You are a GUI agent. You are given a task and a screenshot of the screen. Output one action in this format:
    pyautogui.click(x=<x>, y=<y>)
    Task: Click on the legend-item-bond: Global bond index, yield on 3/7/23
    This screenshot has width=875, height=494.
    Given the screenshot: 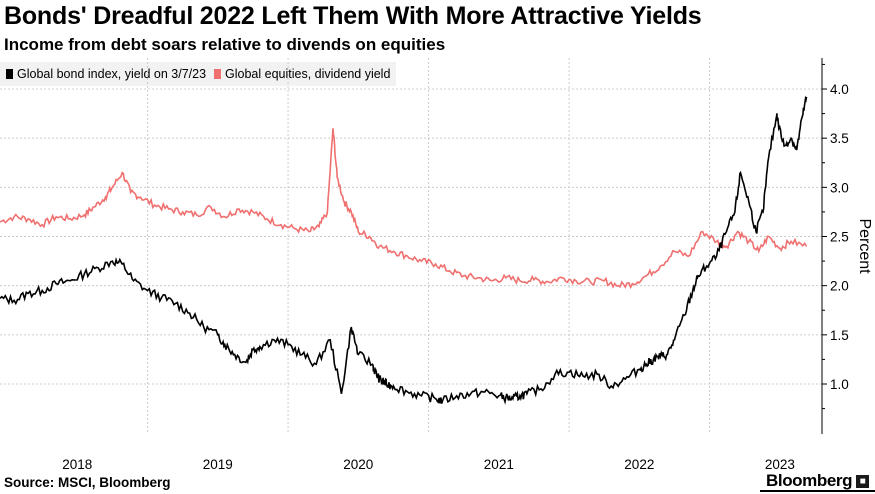 What is the action you would take?
    pyautogui.click(x=106, y=74)
    